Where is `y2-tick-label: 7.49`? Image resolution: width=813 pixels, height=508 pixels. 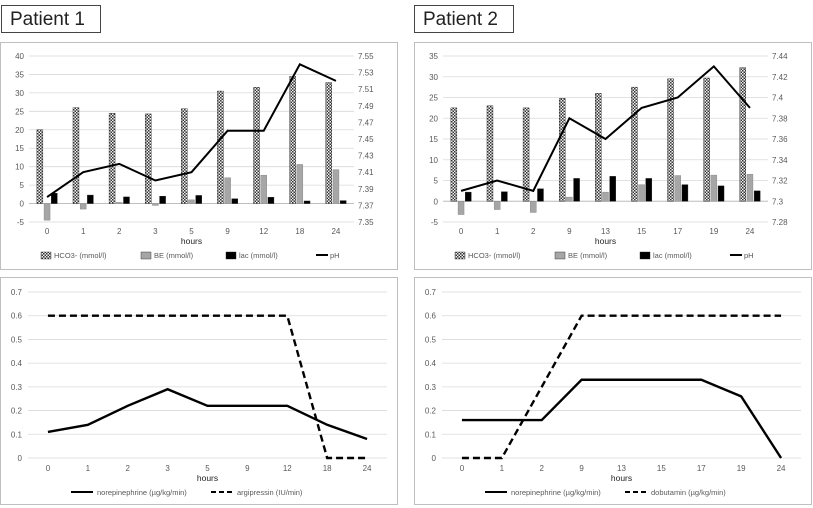 y2-tick-label: 7.49 is located at coordinates (366, 106).